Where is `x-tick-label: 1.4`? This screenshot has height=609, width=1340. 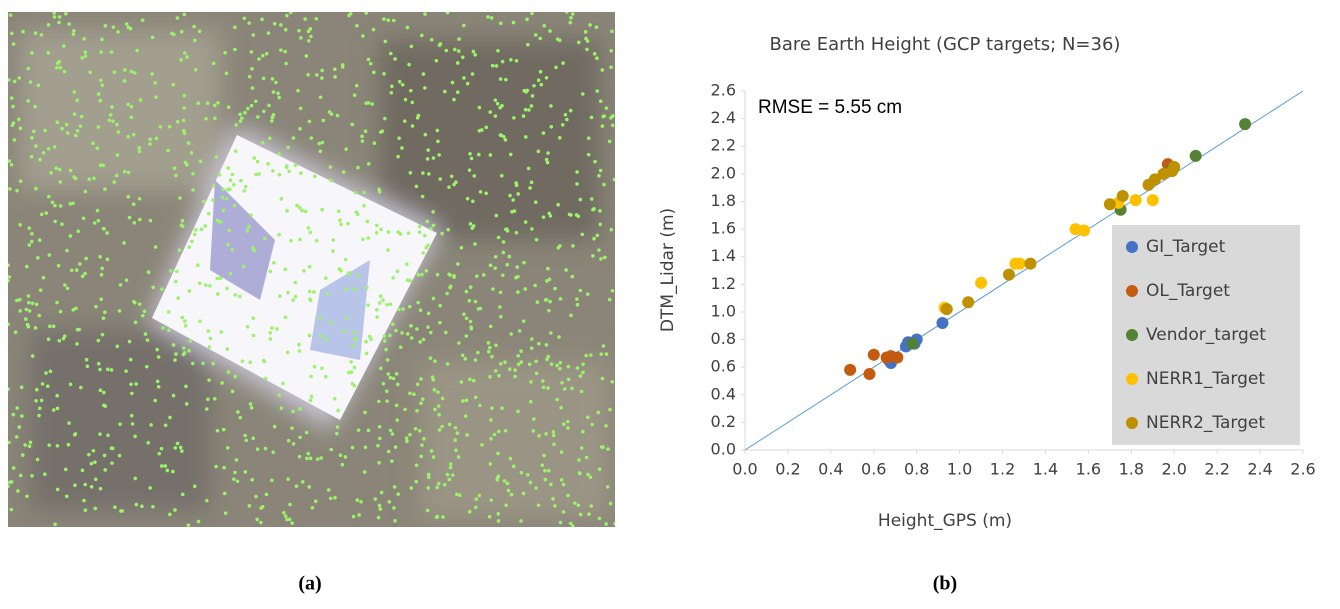 x-tick-label: 1.4 is located at coordinates (1045, 469).